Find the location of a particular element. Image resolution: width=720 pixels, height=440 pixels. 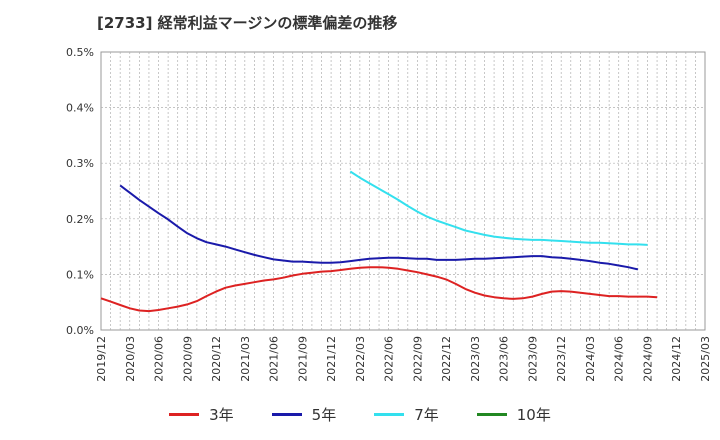

x-tick-label: 2023/12 is located at coordinates (561, 359).